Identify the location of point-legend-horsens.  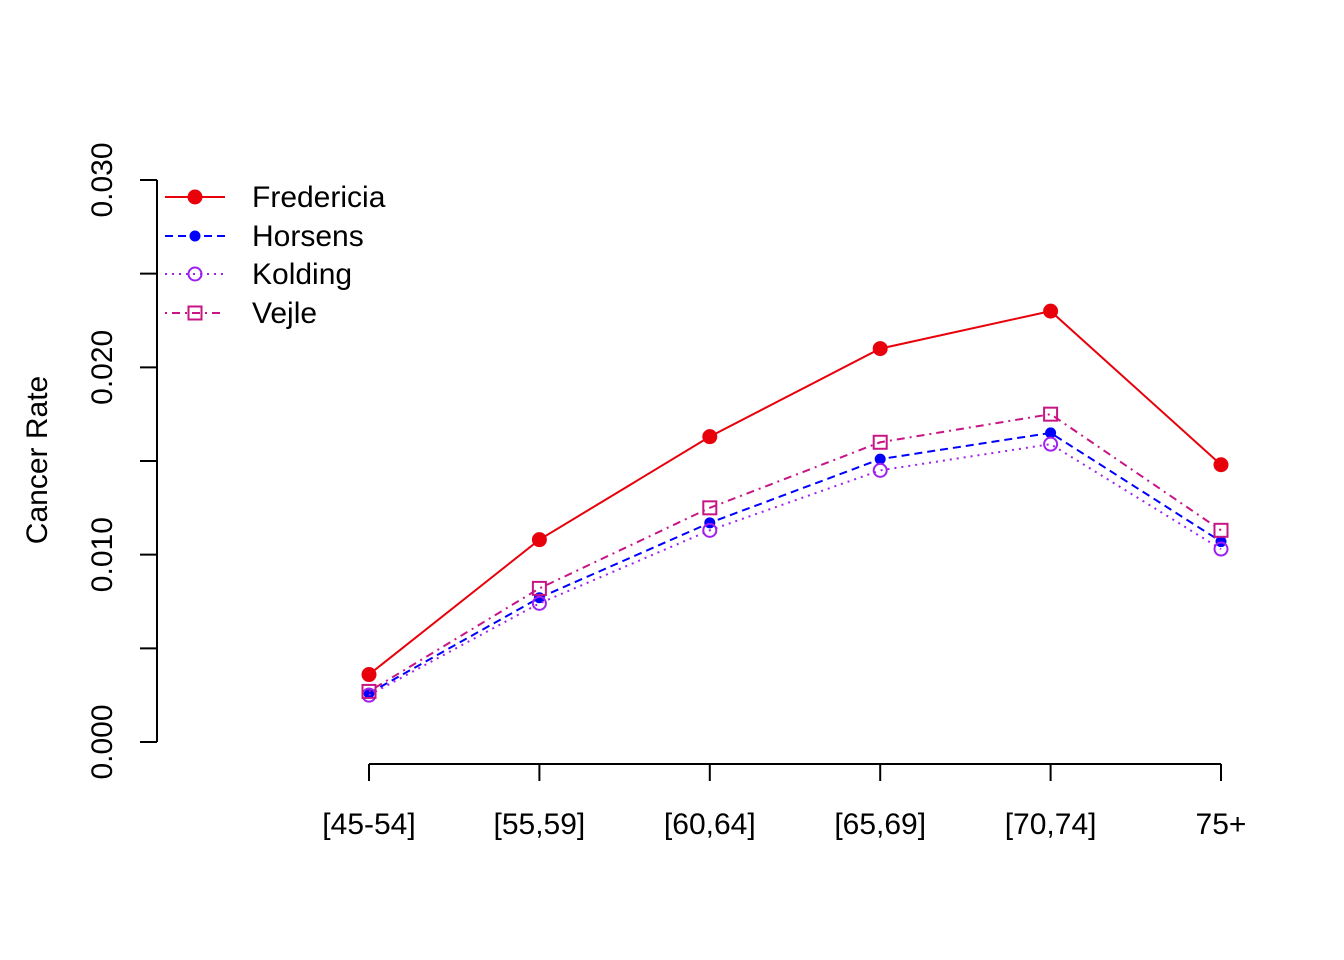
(195, 236).